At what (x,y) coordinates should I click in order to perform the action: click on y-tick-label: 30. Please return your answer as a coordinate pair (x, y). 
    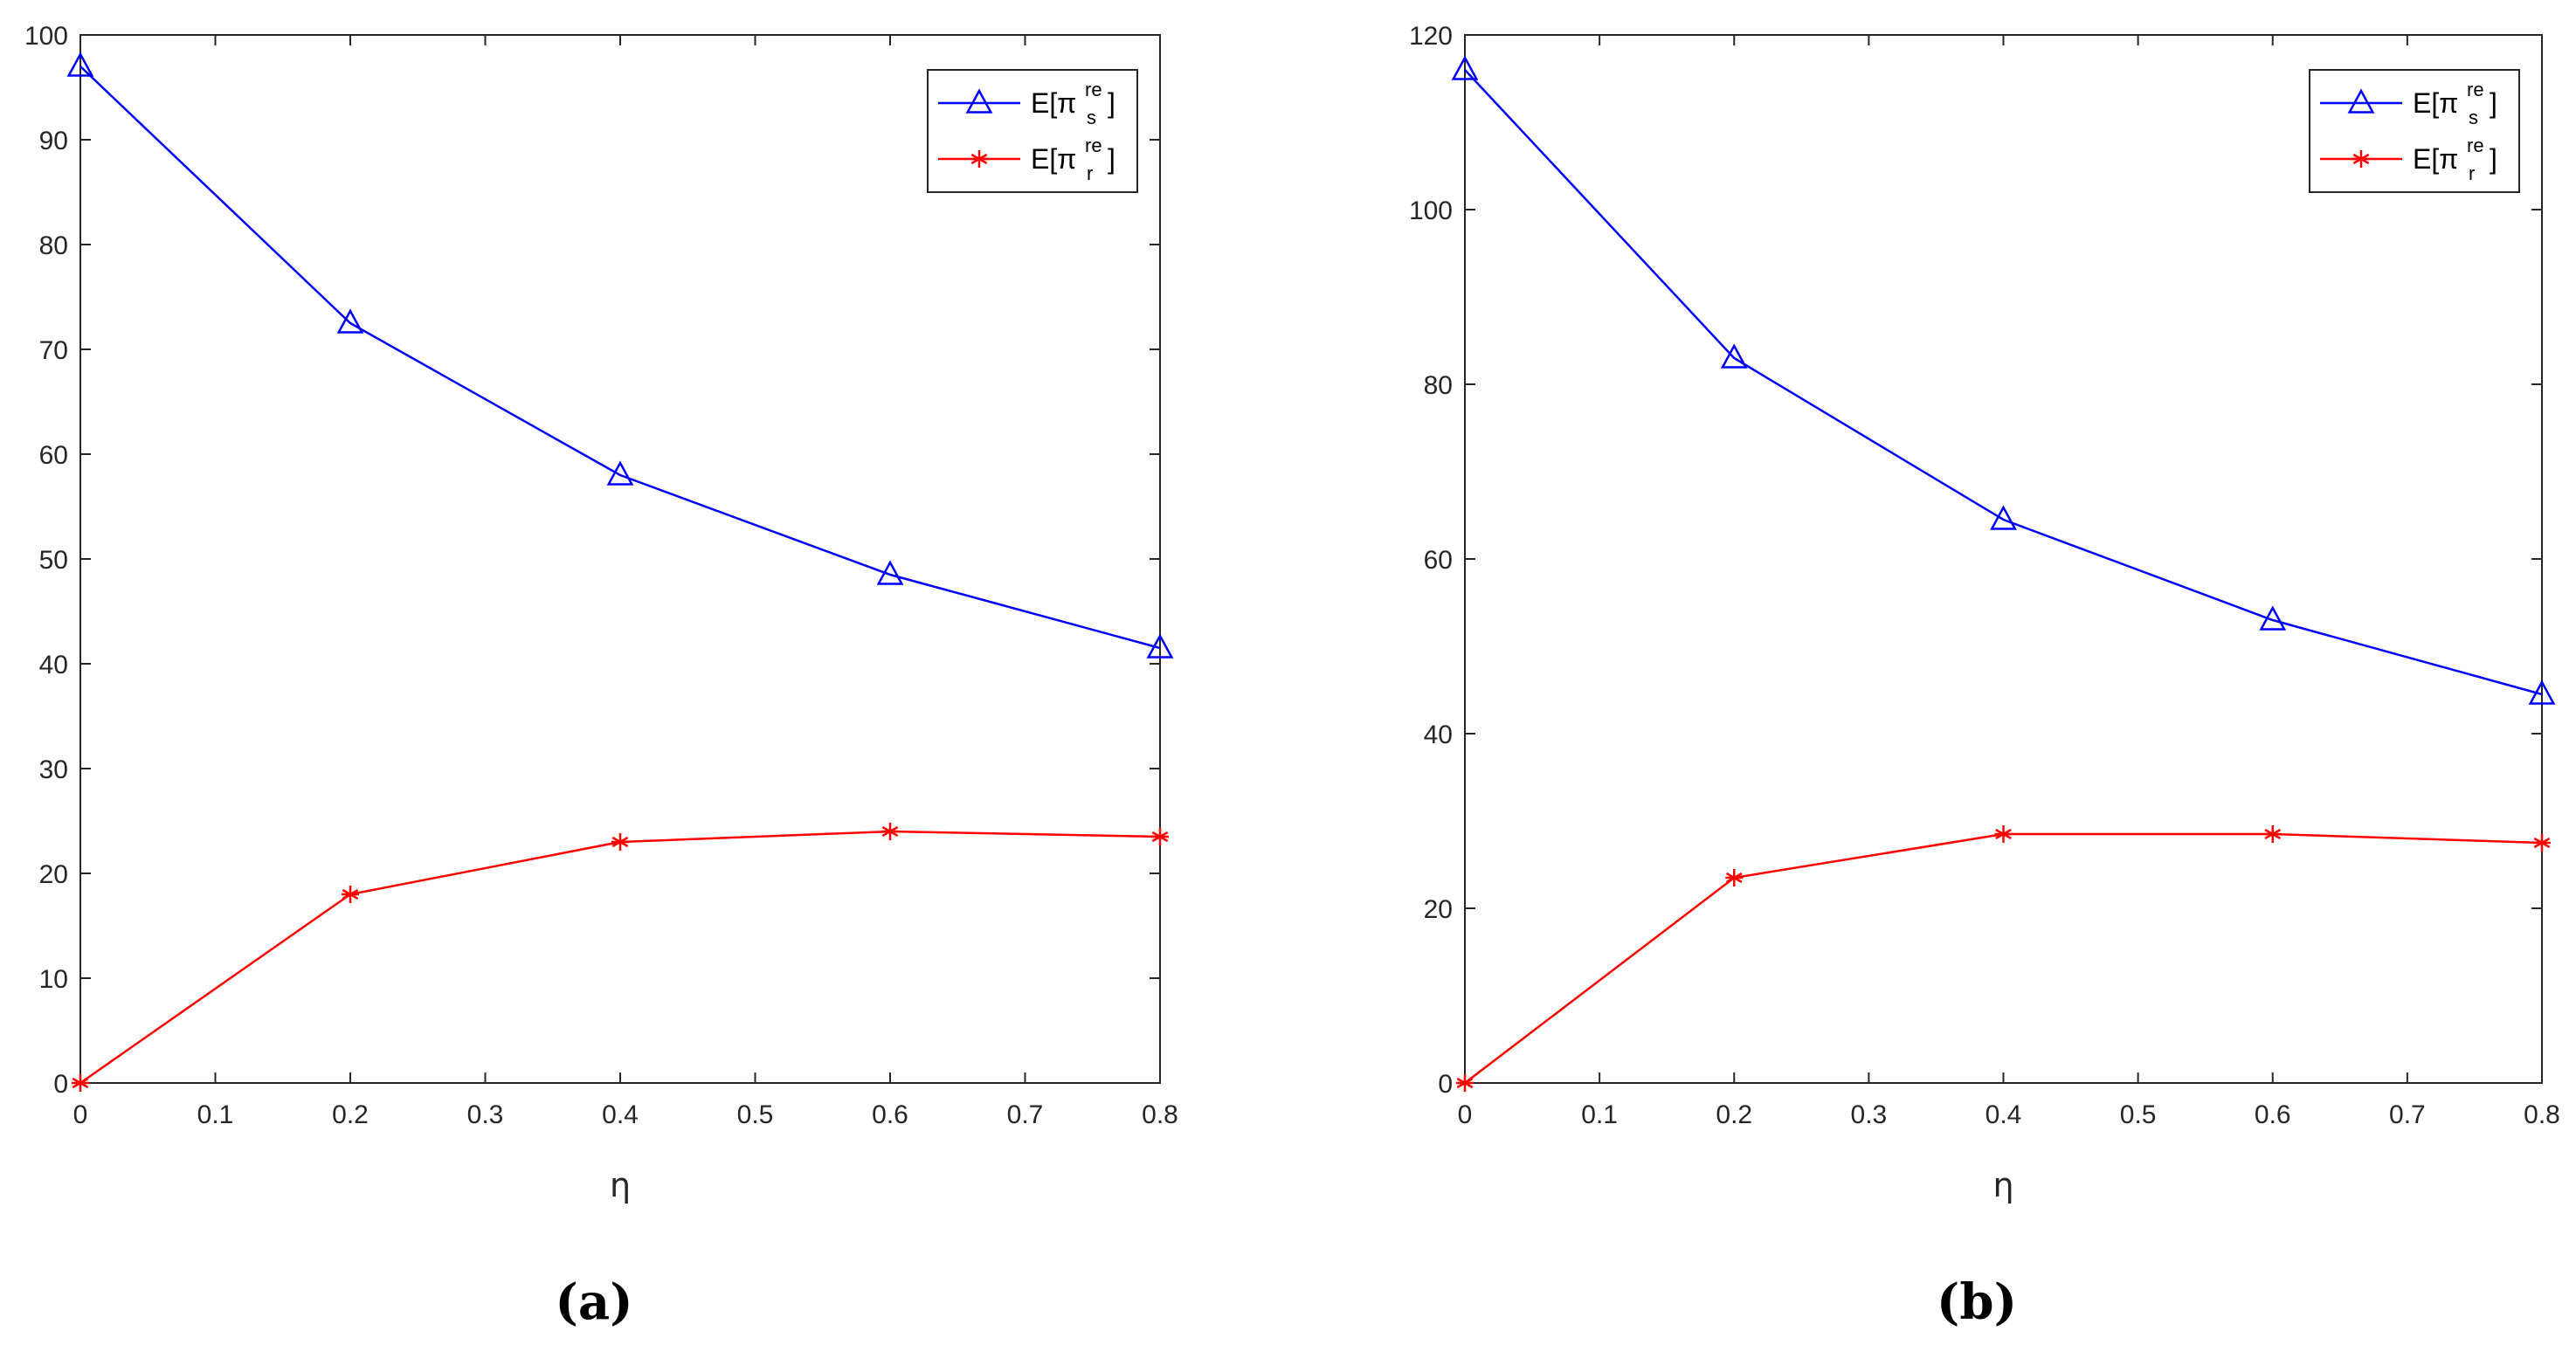
    Looking at the image, I should click on (53, 769).